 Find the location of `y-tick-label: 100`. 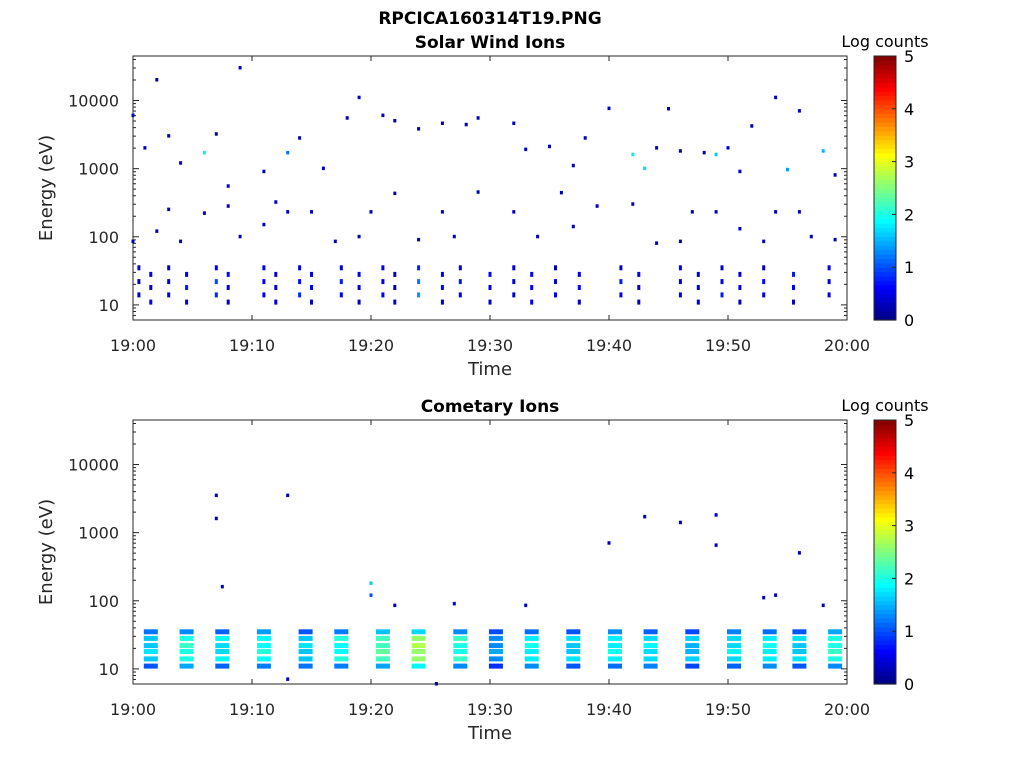

y-tick-label: 100 is located at coordinates (103, 237).